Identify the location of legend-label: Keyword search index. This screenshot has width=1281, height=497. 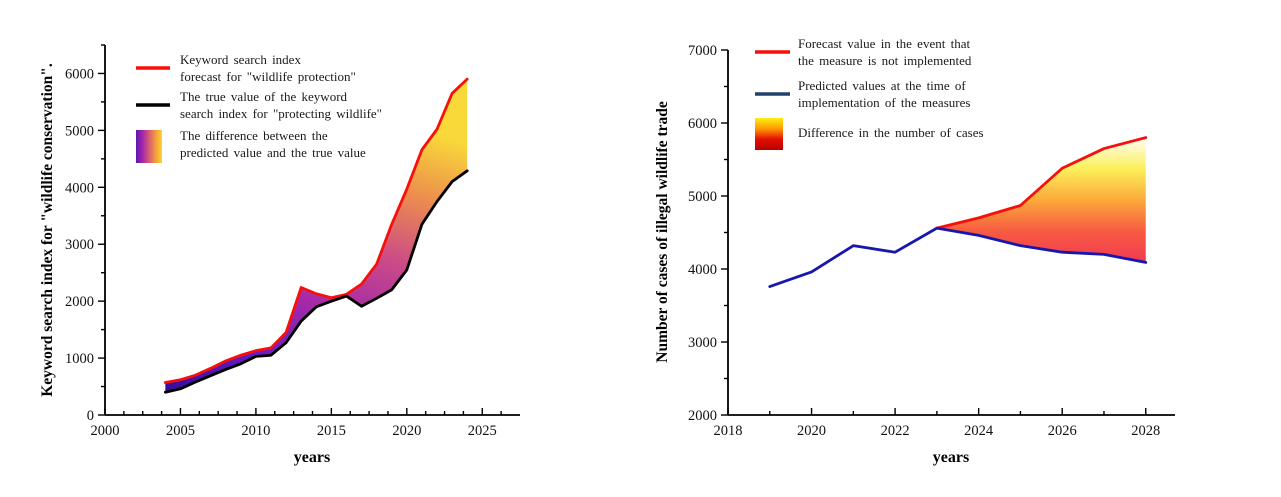
(240, 59).